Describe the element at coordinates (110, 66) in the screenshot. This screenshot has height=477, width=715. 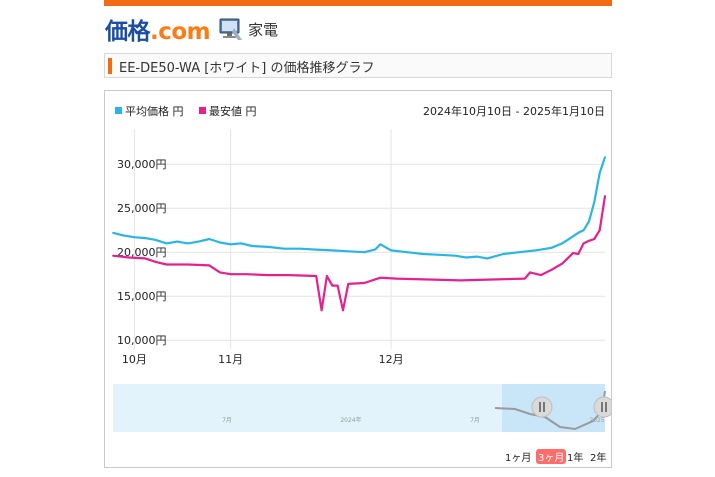
I see `title-accent` at that location.